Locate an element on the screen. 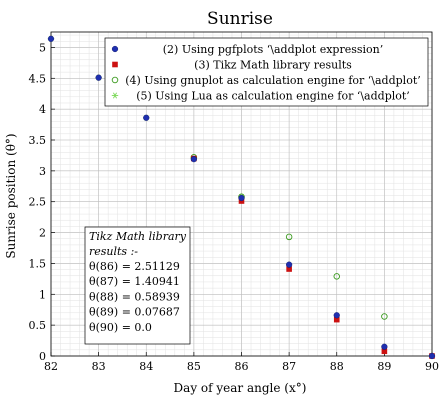 The height and width of the screenshot is (401, 447). x-tick-label: 87 is located at coordinates (289, 366).